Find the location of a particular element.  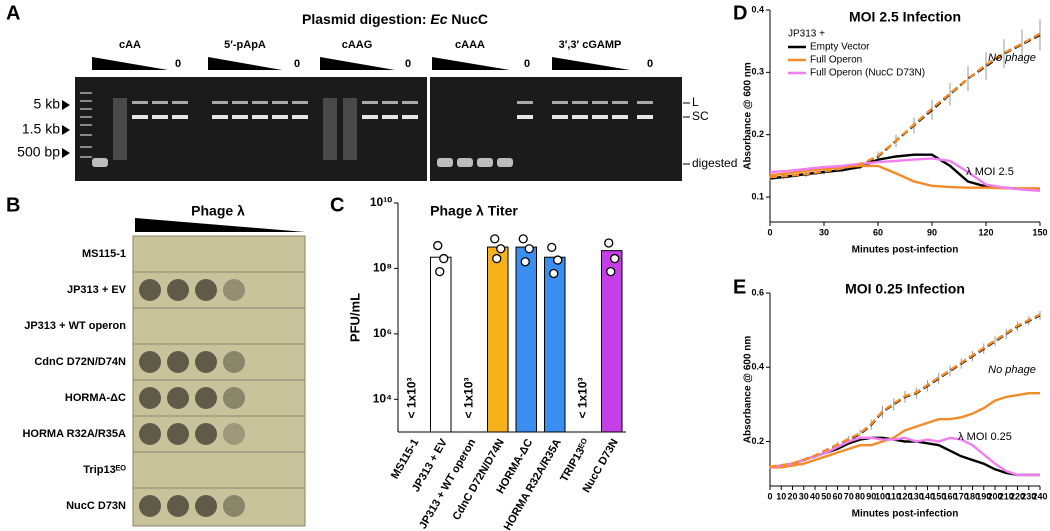

row-label: JP313 + EV is located at coordinates (97, 290).